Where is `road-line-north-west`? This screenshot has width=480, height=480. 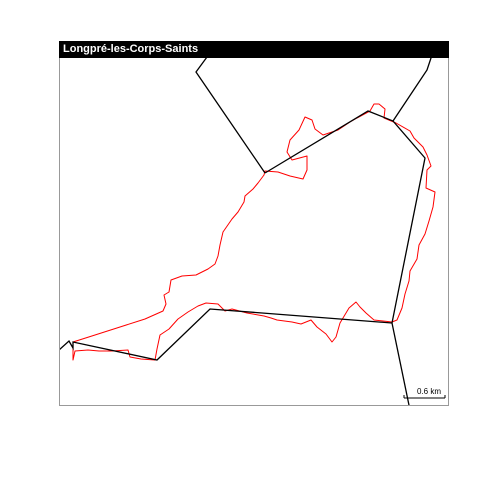 road-line-north-west is located at coordinates (230, 115).